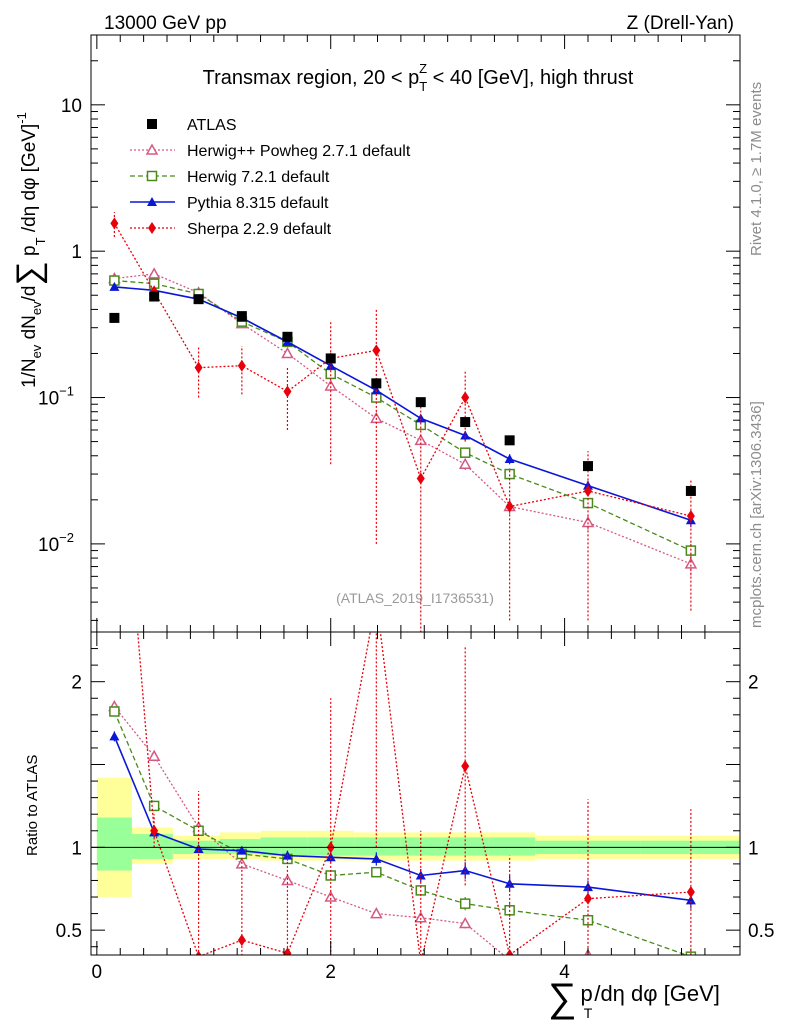  I want to click on y-tick-exp: −1, so click(66, 391).